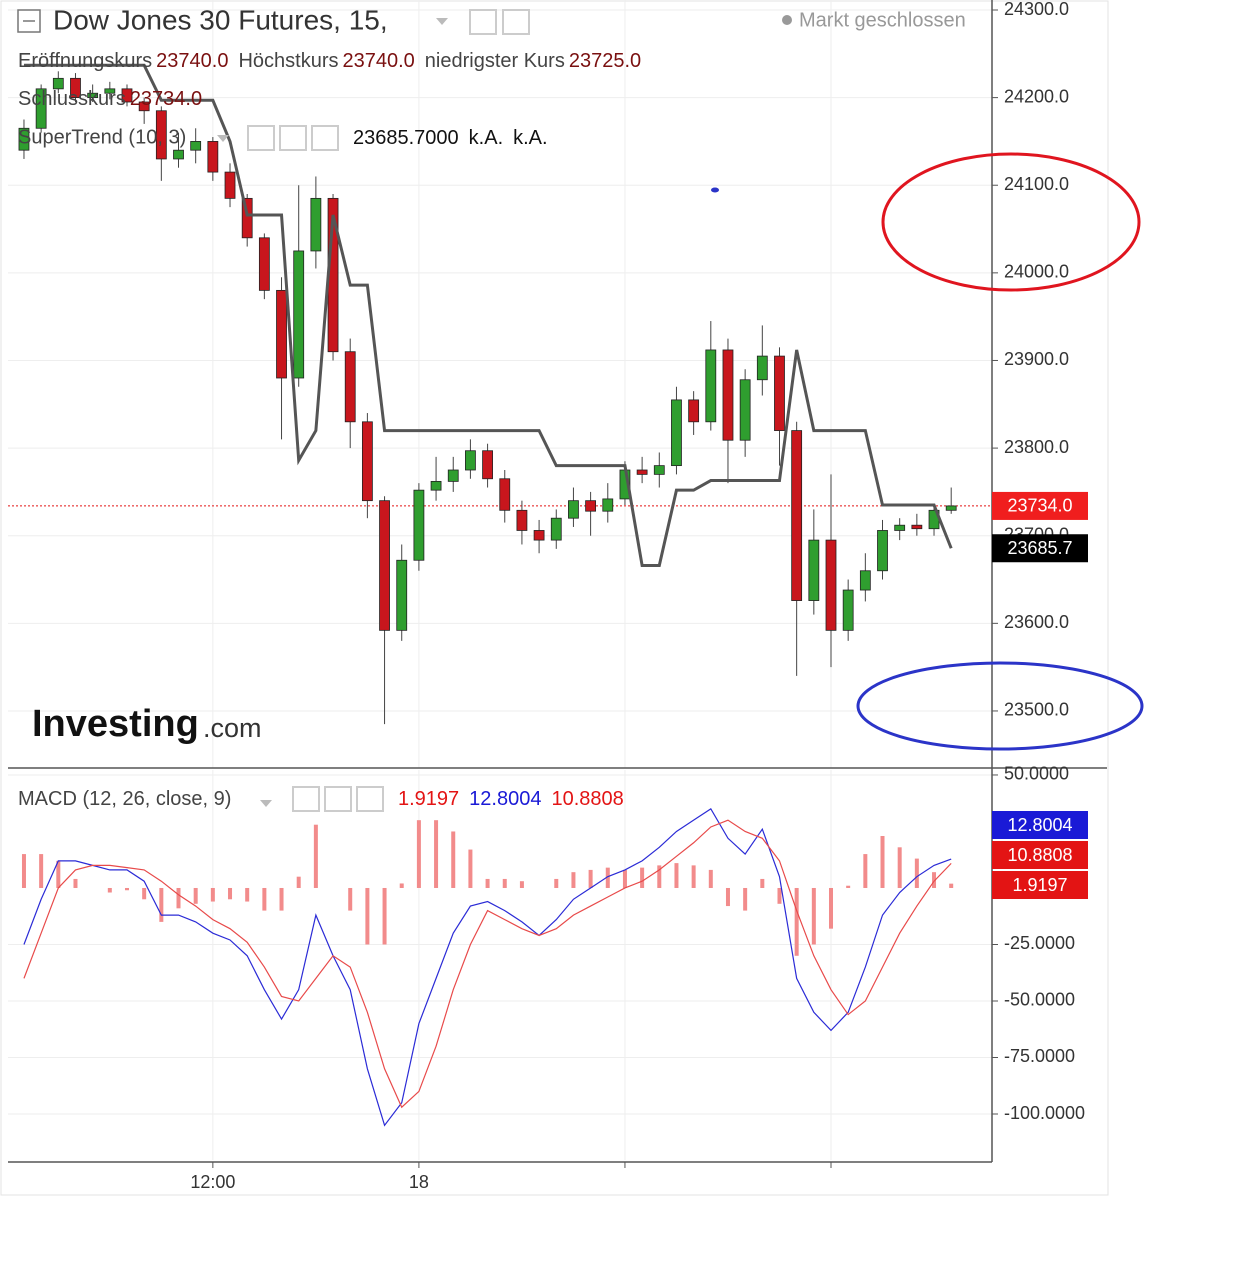 The width and height of the screenshot is (1240, 1274). Describe the element at coordinates (505, 799) in the screenshot. I see `legend-value: 12.8004` at that location.